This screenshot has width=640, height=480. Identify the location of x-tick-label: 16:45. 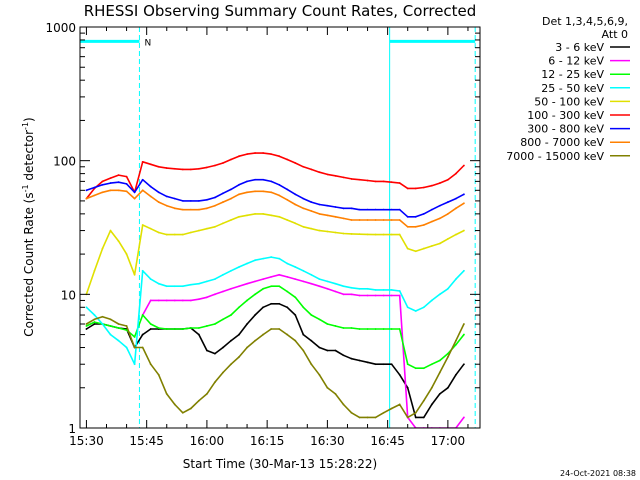
(387, 441).